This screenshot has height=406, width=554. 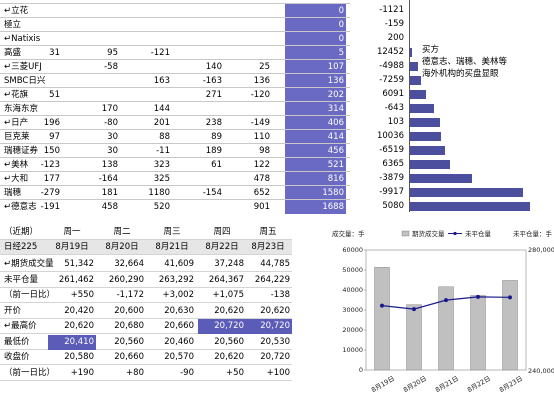 What do you see at coordinates (409, 106) in the screenshot?
I see `bar-axis-line` at bounding box center [409, 106].